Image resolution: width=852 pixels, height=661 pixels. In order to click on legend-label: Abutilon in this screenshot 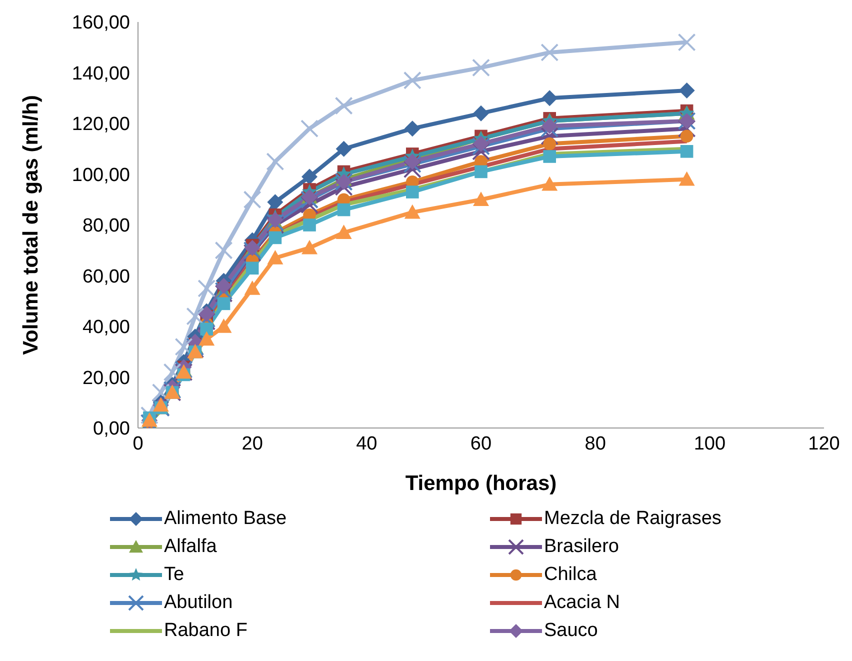, I will do `click(198, 603)`.